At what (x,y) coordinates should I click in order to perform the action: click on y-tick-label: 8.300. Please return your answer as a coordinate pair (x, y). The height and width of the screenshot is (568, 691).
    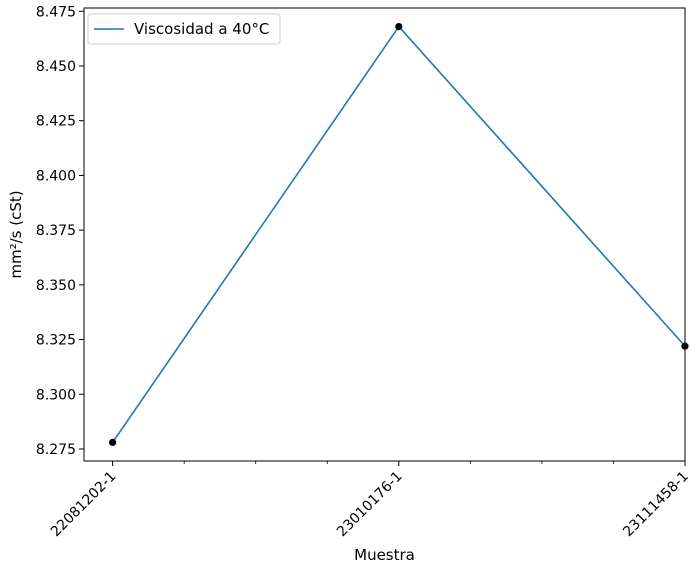
    Looking at the image, I should click on (56, 395).